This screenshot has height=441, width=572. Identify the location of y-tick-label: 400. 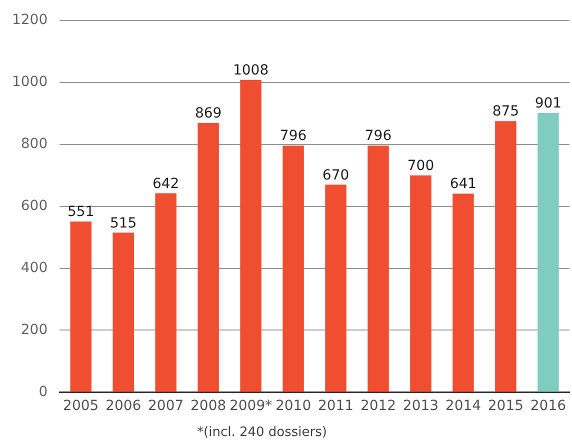
(34, 268).